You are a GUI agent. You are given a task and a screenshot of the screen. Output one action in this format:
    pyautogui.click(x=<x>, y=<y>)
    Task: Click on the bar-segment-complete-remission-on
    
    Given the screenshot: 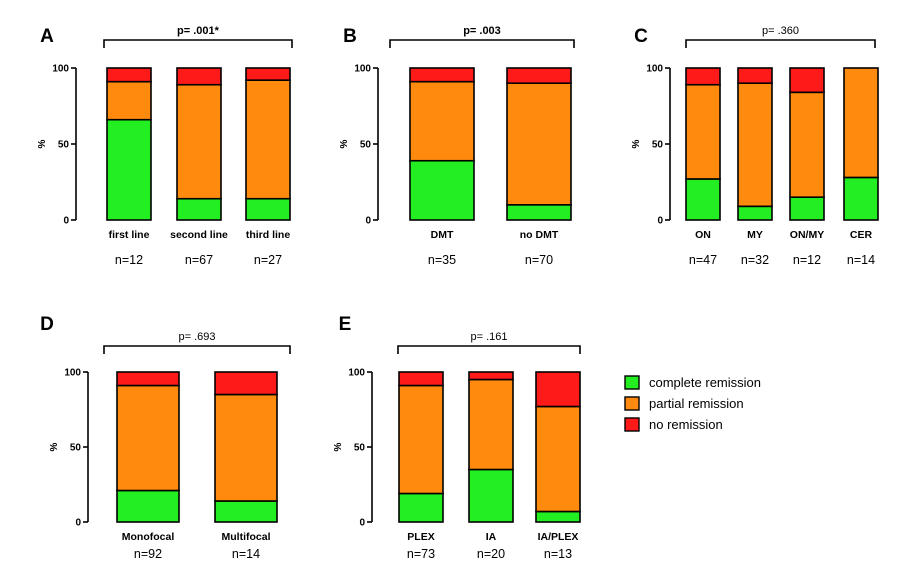 What is the action you would take?
    pyautogui.click(x=703, y=199)
    